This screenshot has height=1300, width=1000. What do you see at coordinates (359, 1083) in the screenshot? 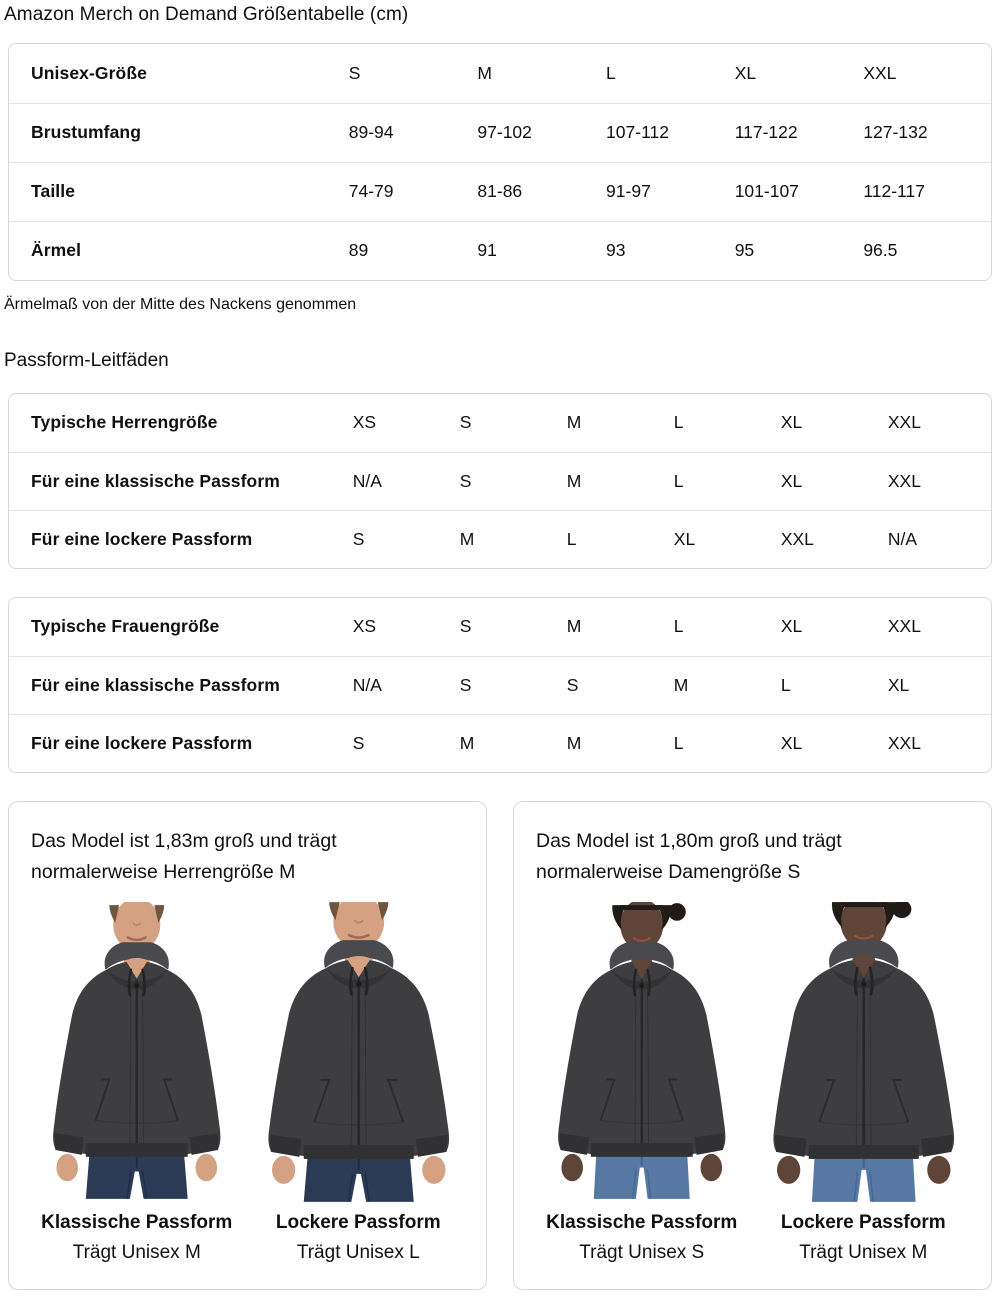
I see `male-loose-figure: Lockere Passform Trägt Unisex L` at bounding box center [359, 1083].